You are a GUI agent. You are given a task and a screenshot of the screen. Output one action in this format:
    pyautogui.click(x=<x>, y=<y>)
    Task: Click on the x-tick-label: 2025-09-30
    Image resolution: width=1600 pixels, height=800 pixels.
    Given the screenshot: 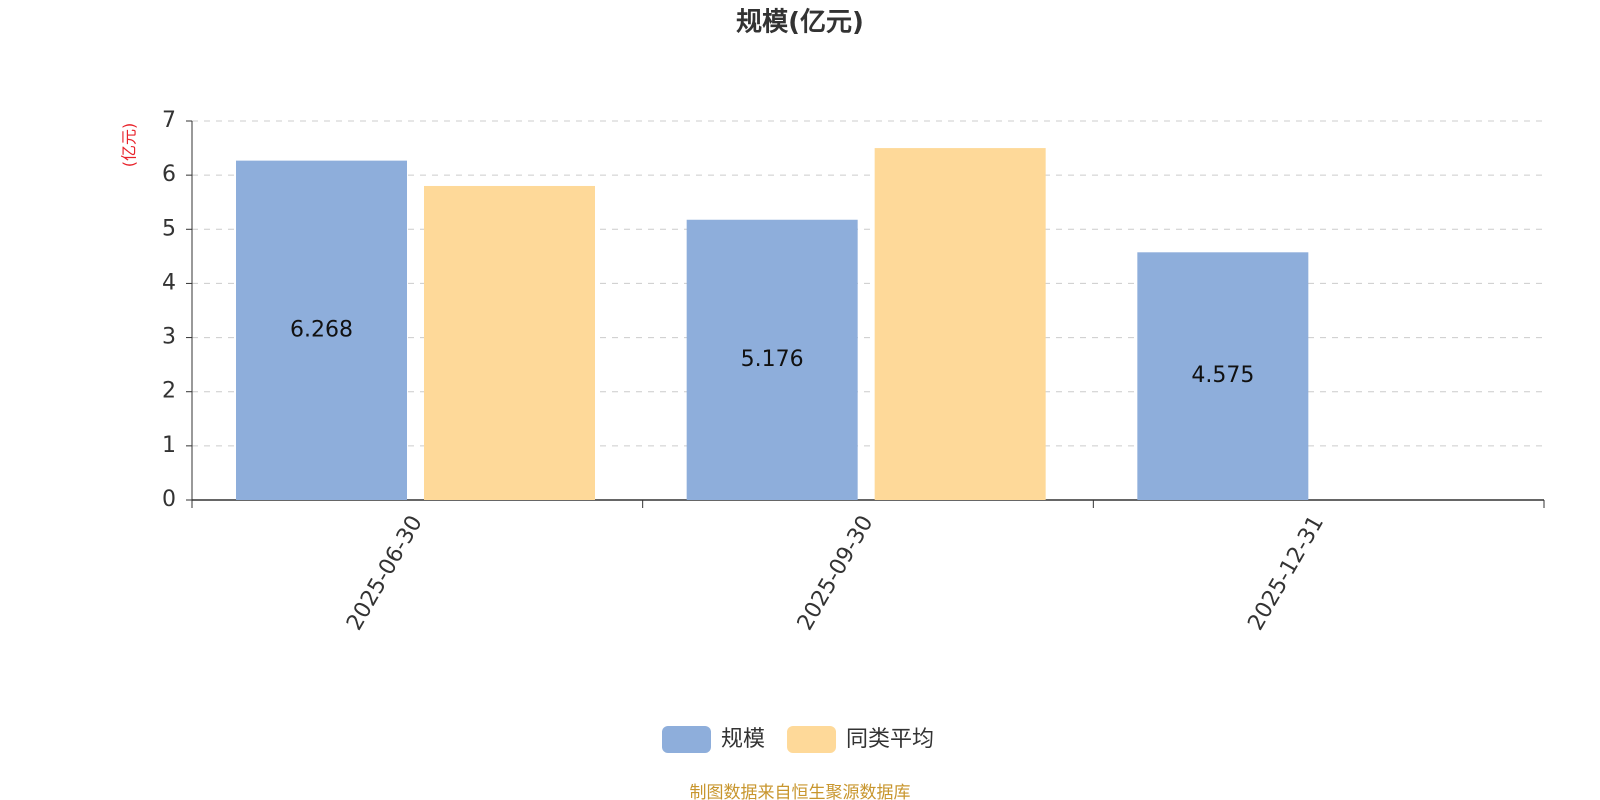 What is the action you would take?
    pyautogui.click(x=836, y=573)
    